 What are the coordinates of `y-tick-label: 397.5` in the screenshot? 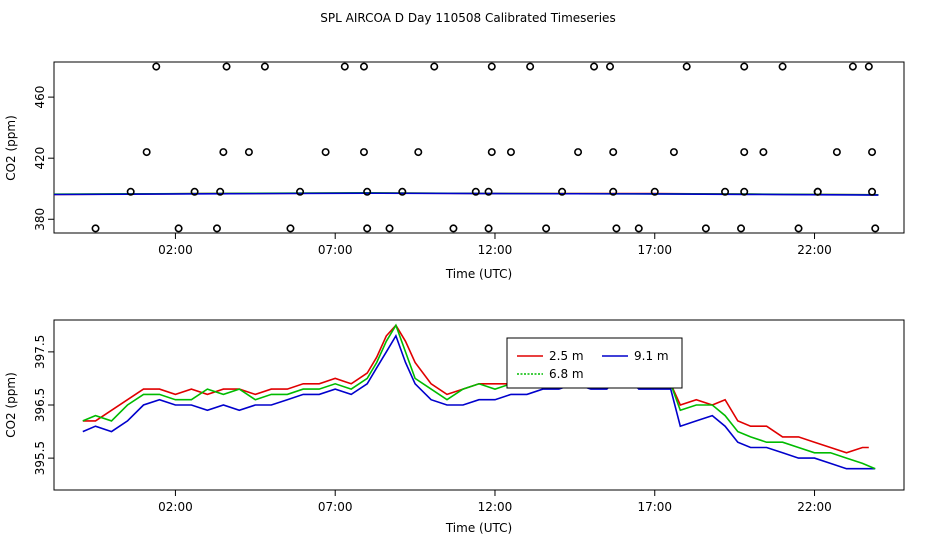 It's located at (40, 352).